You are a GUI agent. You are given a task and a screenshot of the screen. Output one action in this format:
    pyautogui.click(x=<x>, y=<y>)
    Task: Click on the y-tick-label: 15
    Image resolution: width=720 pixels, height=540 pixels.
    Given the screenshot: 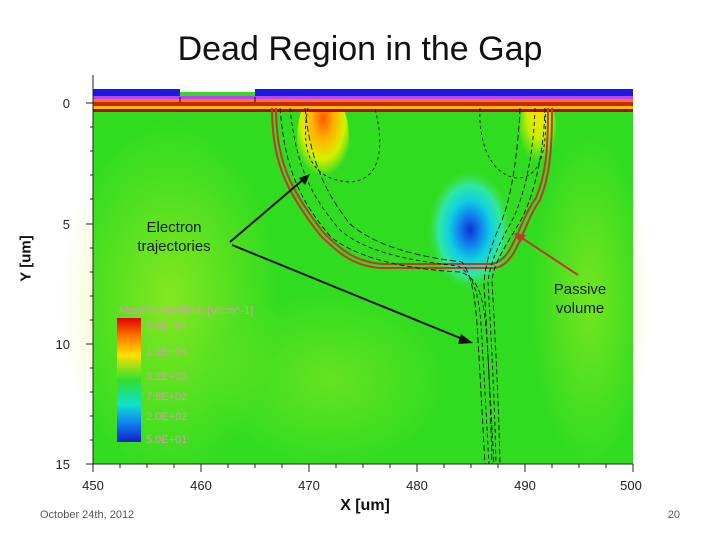 What is the action you would take?
    pyautogui.click(x=63, y=464)
    